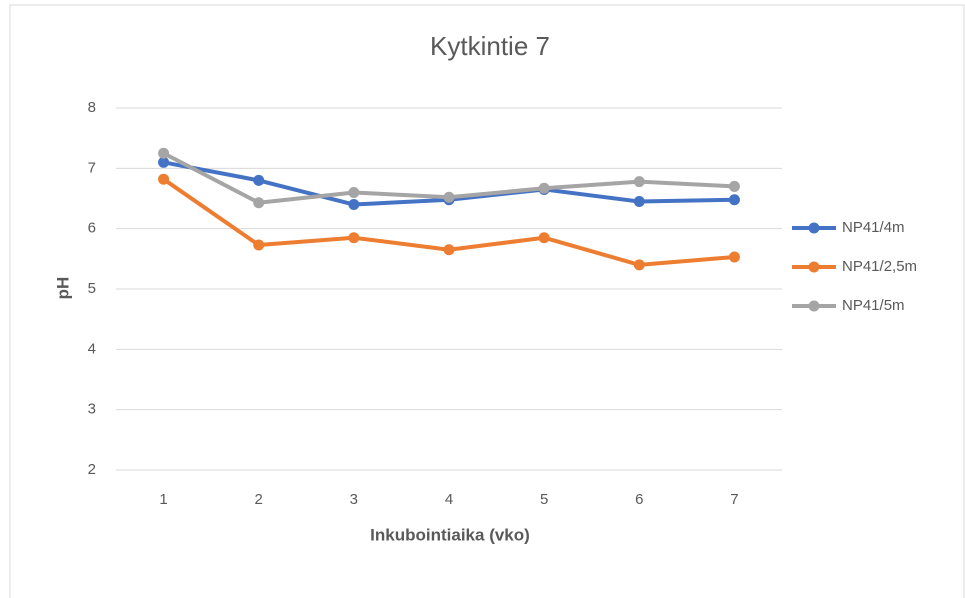 This screenshot has height=598, width=965. Describe the element at coordinates (62, 288) in the screenshot. I see `y-axis-label: pH` at that location.